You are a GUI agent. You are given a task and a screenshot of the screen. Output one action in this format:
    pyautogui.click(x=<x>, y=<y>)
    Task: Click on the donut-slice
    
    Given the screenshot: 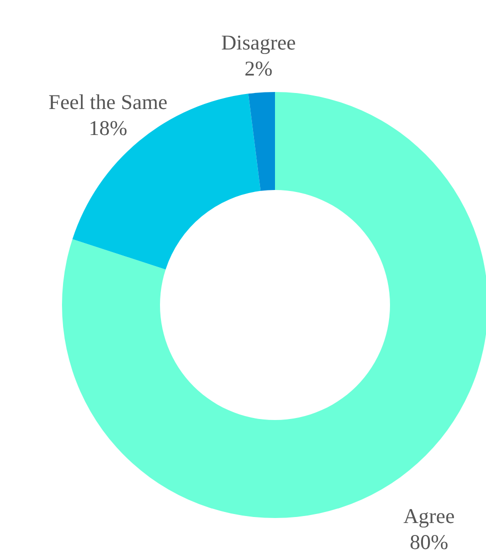 What is the action you would take?
    pyautogui.click(x=261, y=141)
    